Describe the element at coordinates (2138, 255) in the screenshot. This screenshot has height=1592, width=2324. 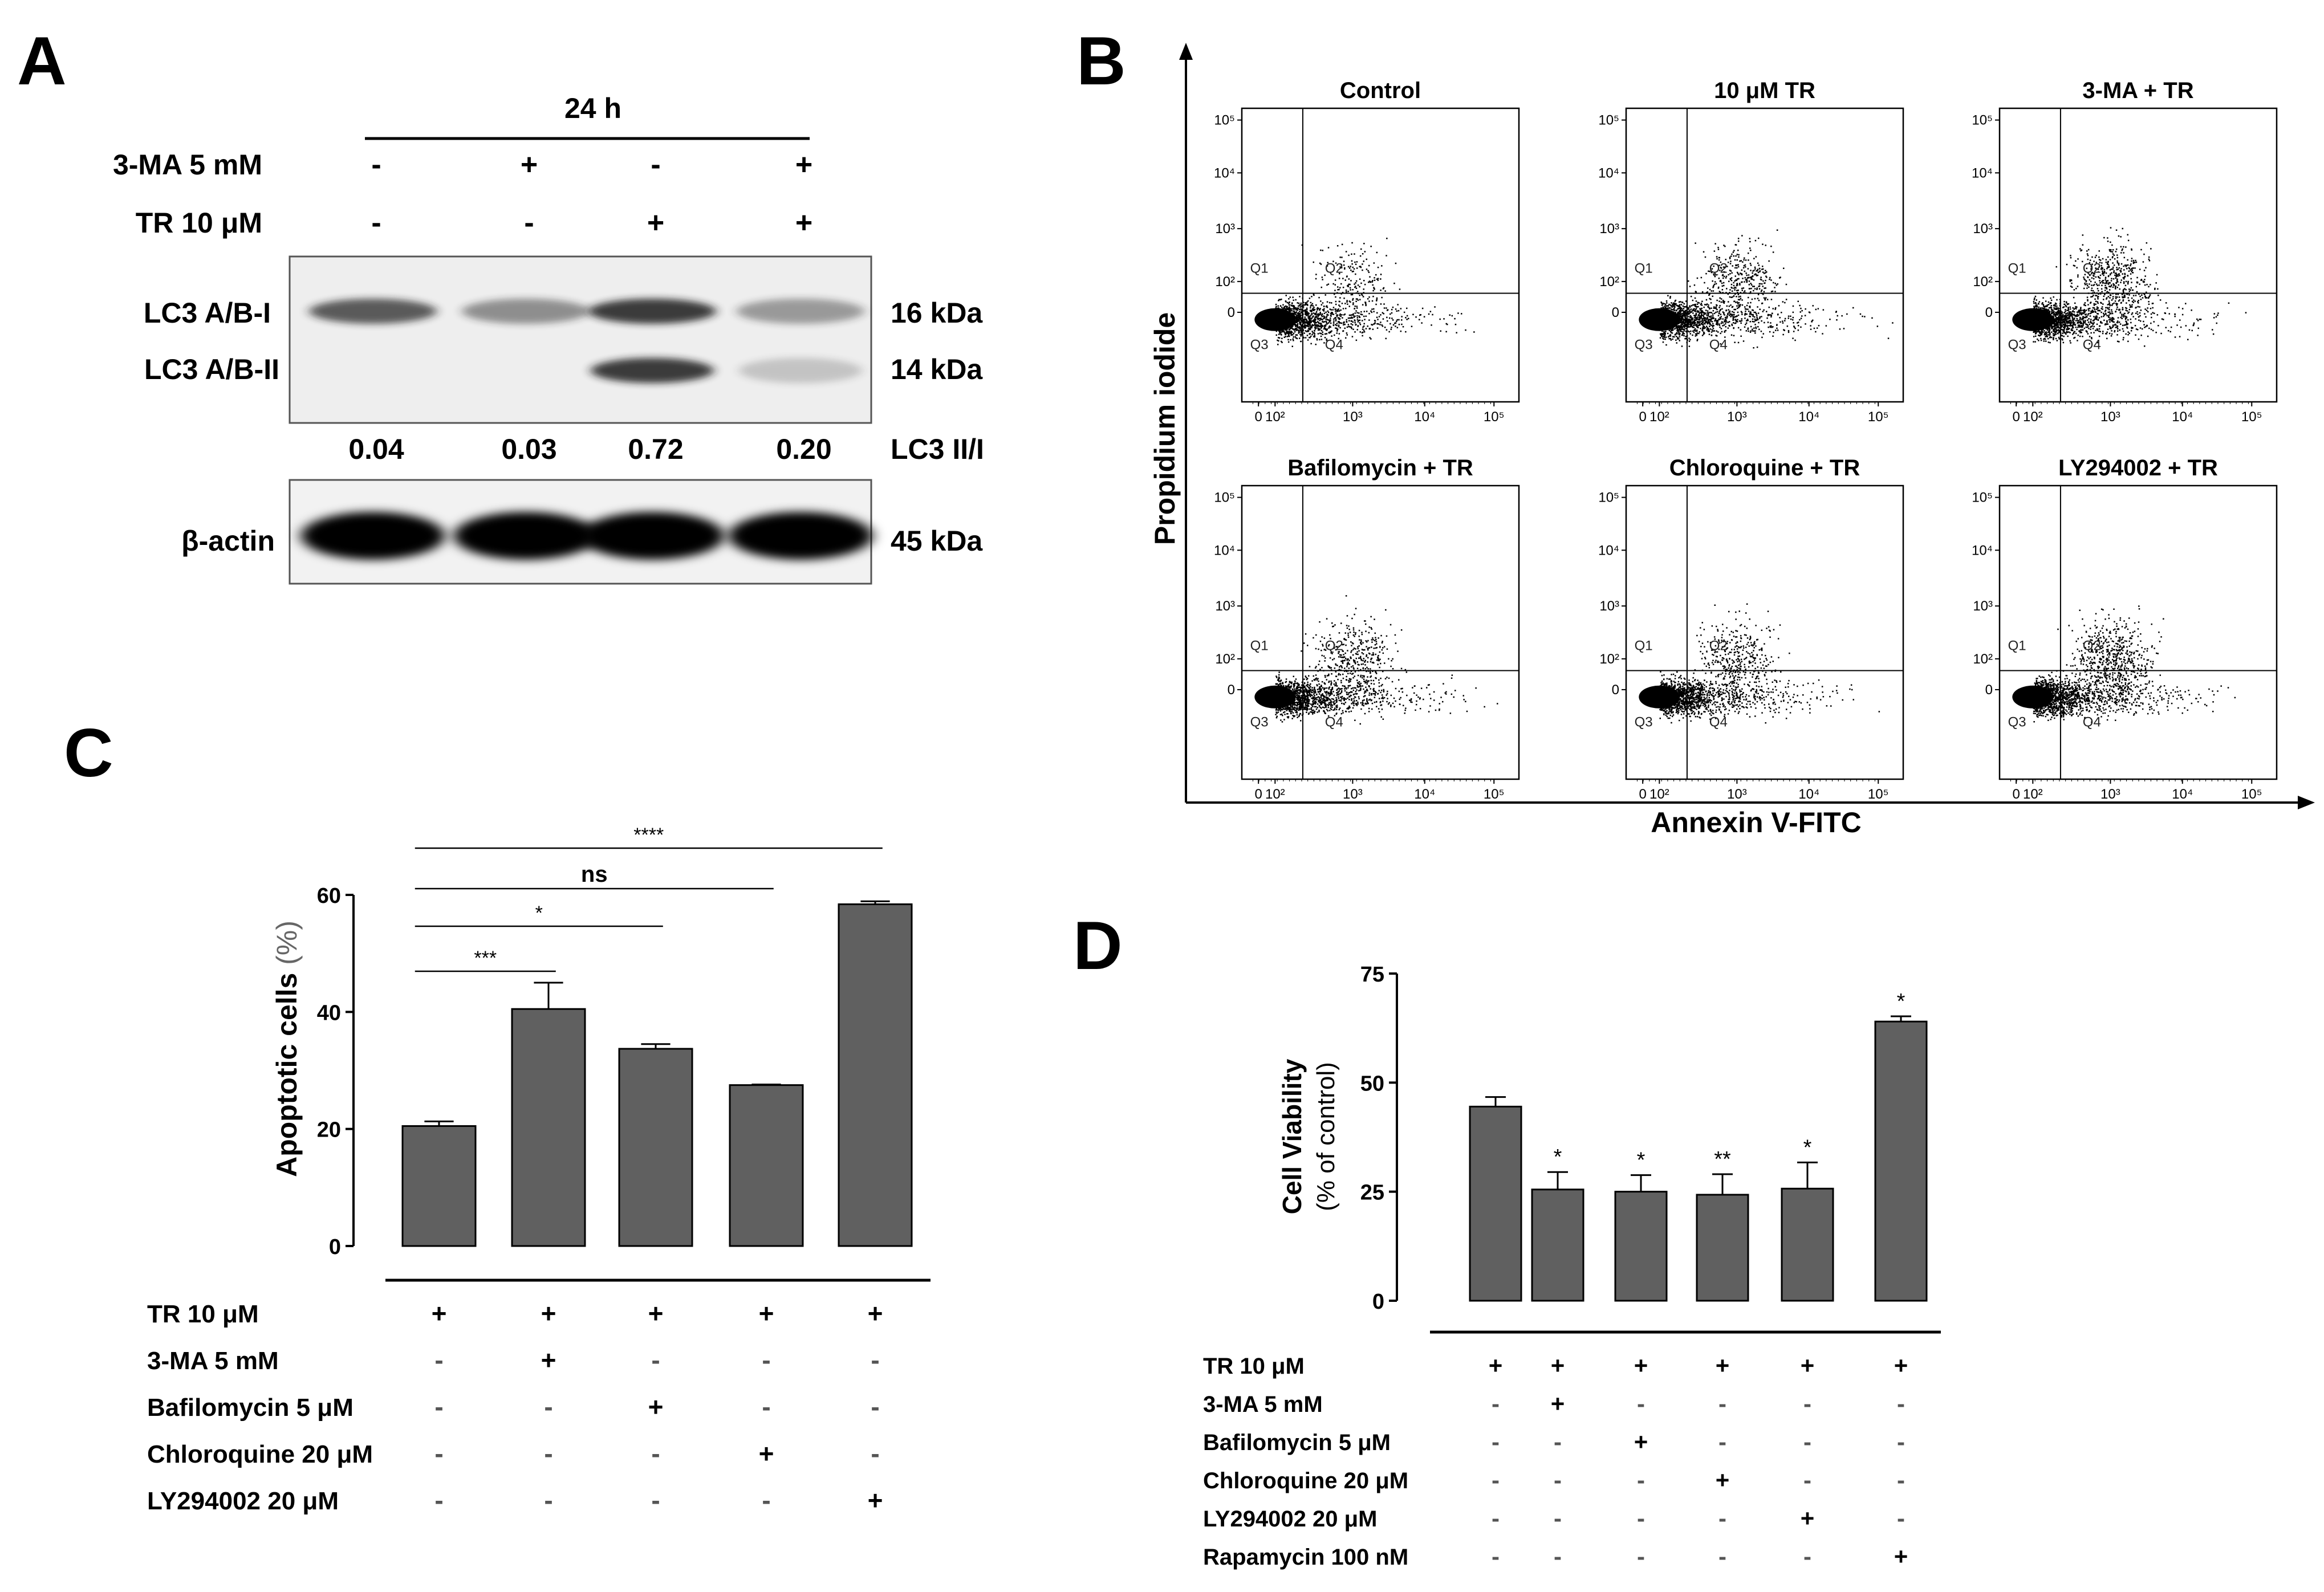
I see `flow-plot-frame` at that location.